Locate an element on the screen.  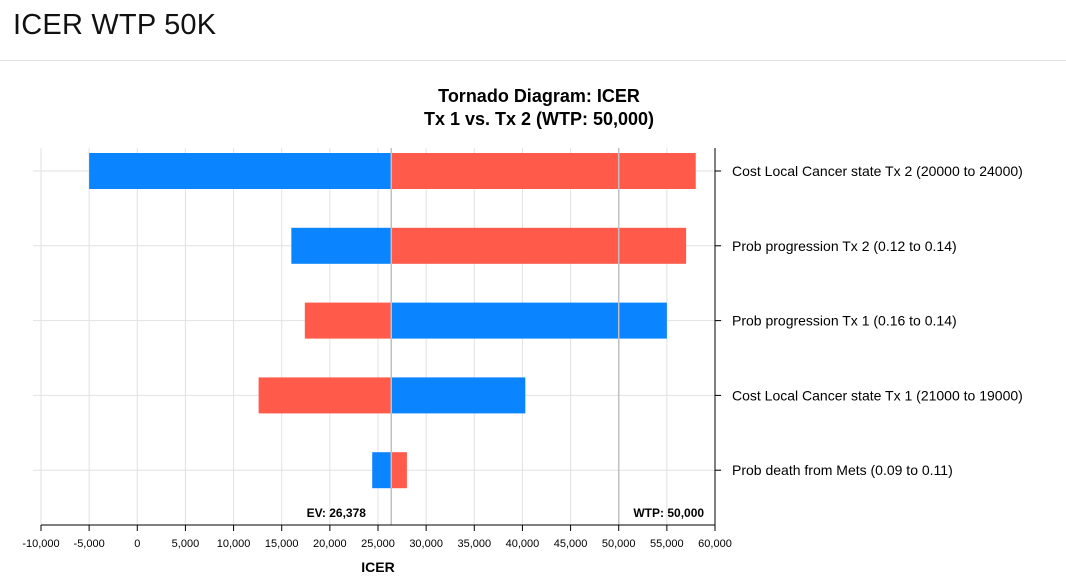
x-tick-label: -5,000 is located at coordinates (89, 544).